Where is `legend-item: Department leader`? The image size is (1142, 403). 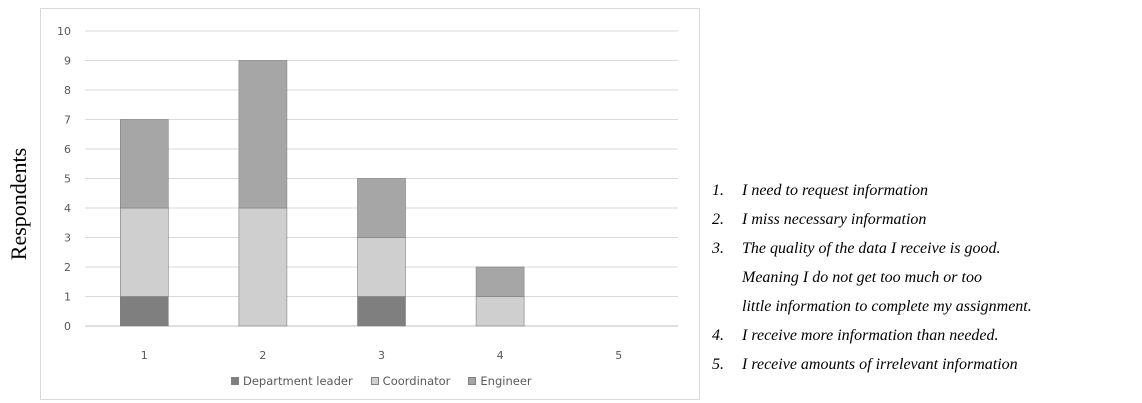 legend-item: Department leader is located at coordinates (292, 381).